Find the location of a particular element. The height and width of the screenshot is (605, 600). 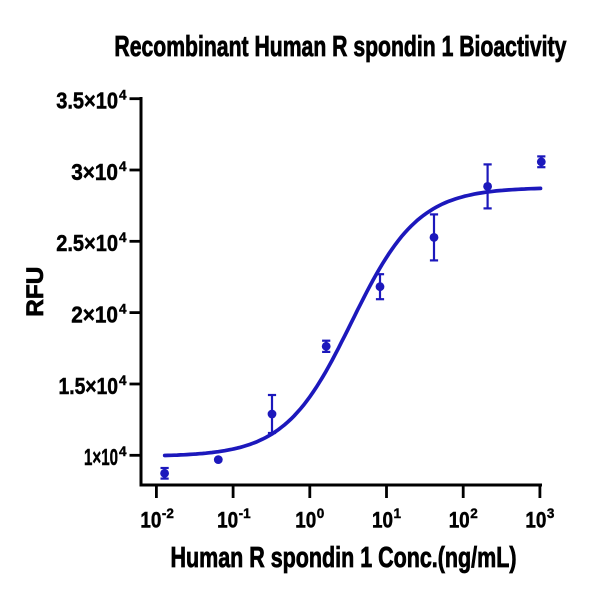

svg-text: 3.5×10 is located at coordinates (87, 101).